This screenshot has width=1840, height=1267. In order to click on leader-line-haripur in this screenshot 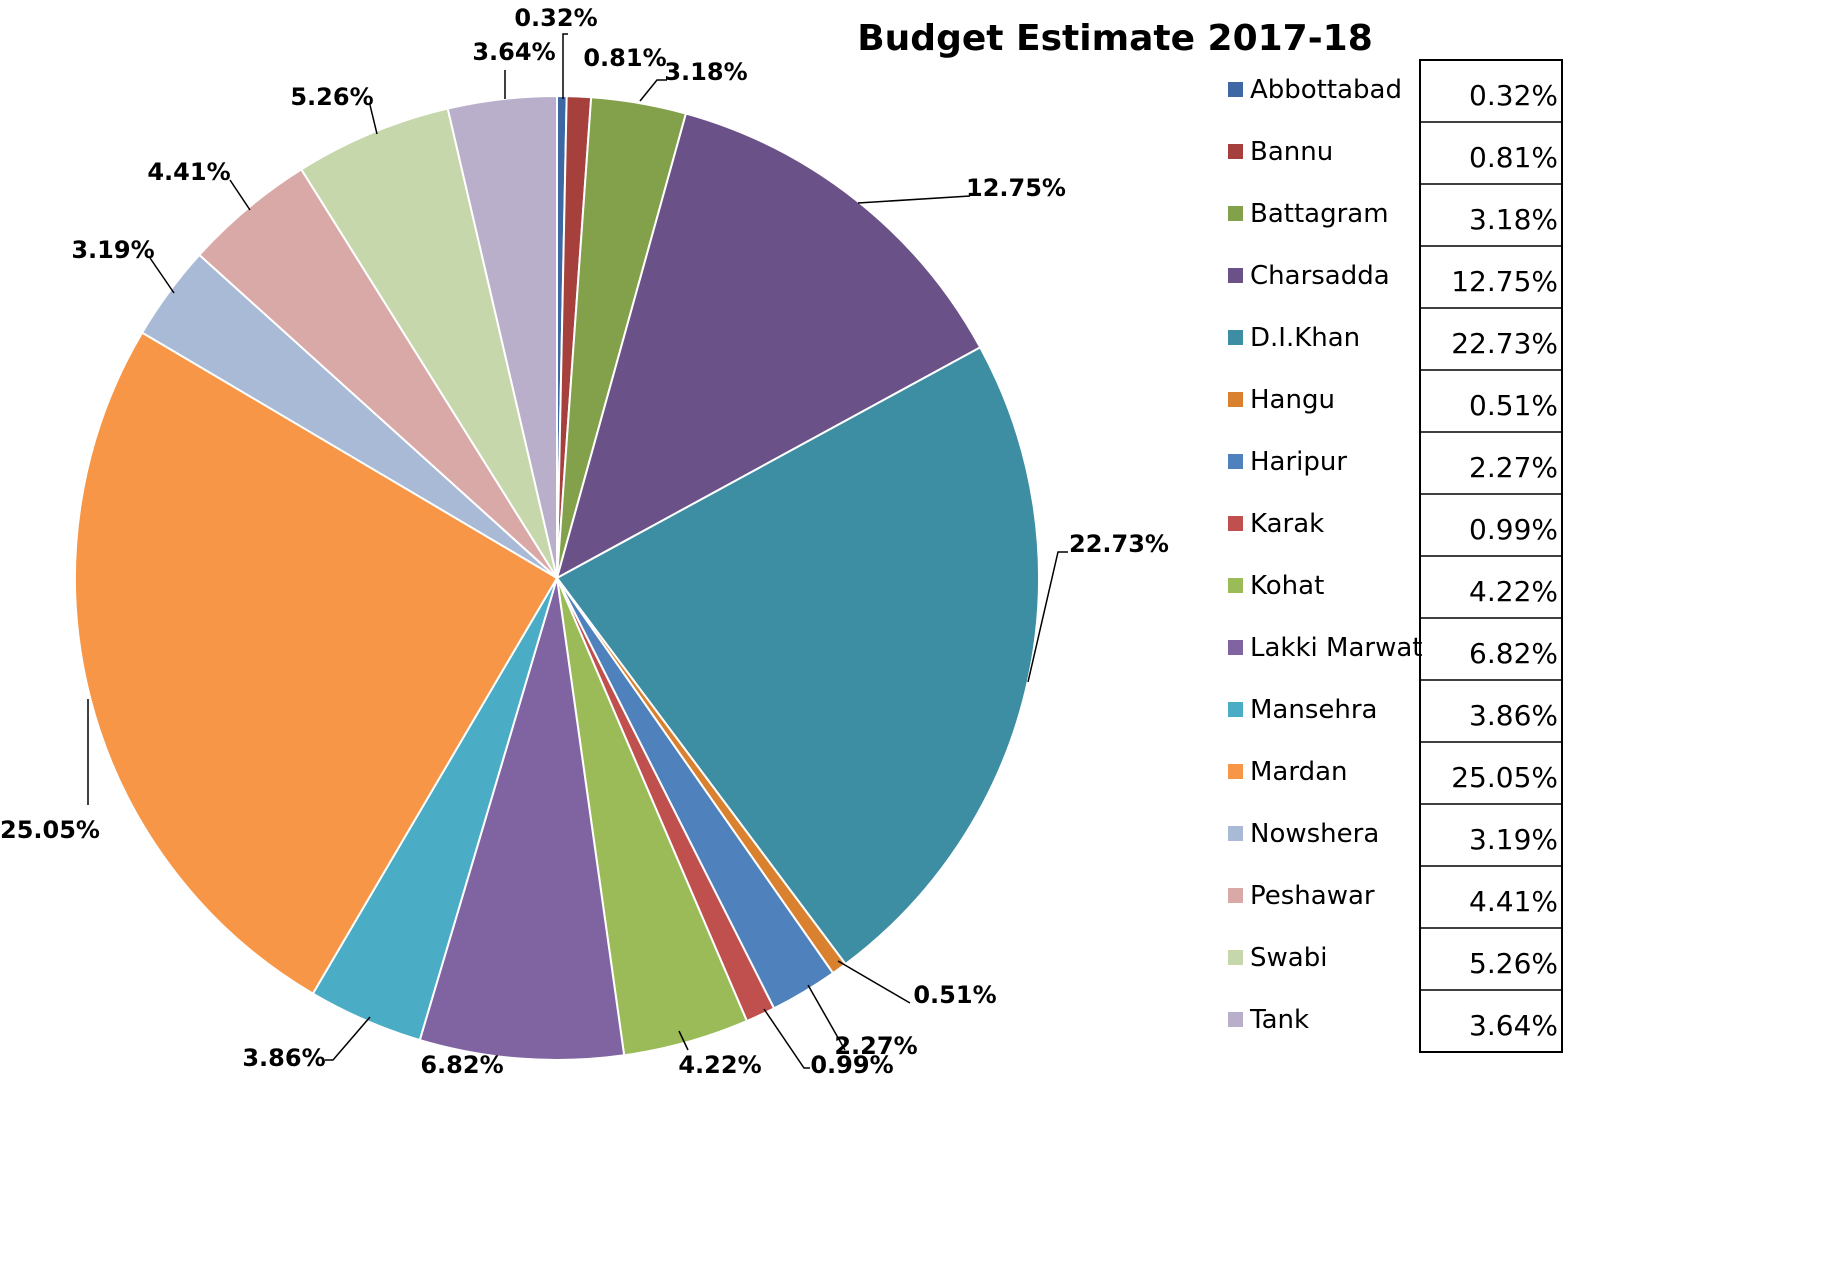, I will do `click(826, 1017)`.